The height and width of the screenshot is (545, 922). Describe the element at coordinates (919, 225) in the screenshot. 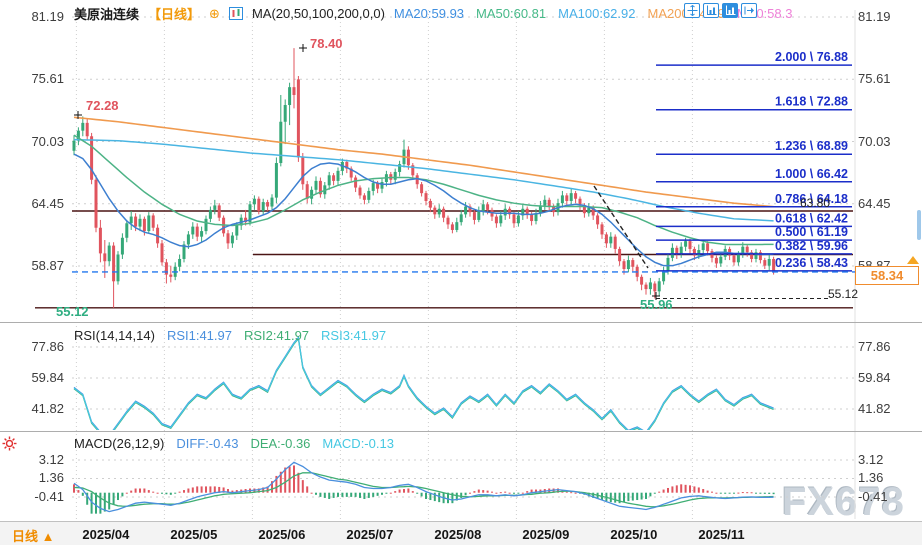

I see `right-axis-scrollbar` at that location.